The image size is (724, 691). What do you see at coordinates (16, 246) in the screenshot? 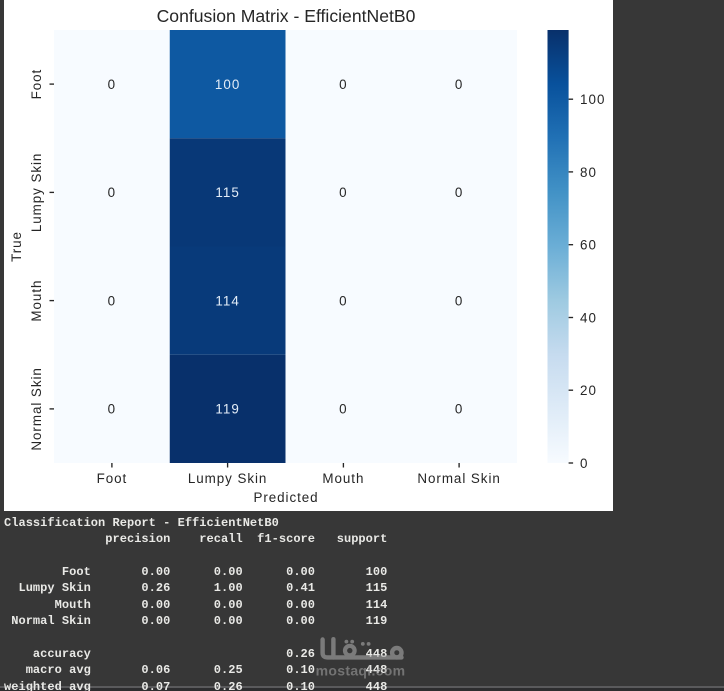
I see `svg-text: True` at bounding box center [16, 246].